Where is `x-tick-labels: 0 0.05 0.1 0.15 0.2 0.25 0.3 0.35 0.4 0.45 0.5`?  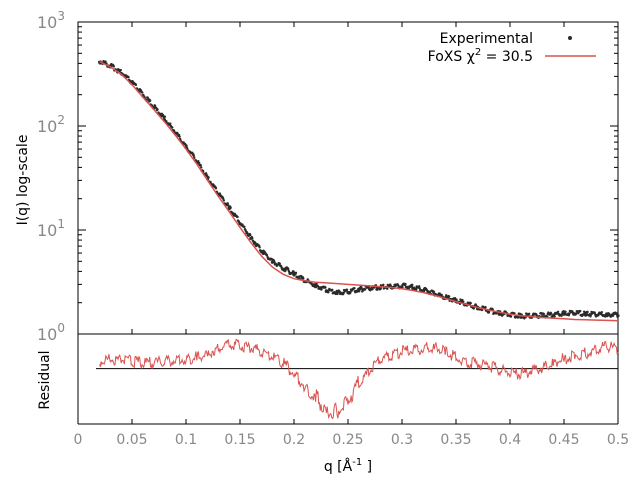 x-tick-labels: 0 0.05 0.1 0.15 0.2 0.25 0.3 0.35 0.4 0.45 0.5 is located at coordinates (352, 440).